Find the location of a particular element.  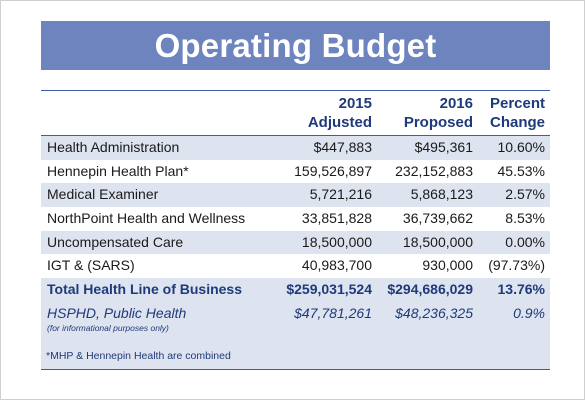

proposed-value: 232,152,883 is located at coordinates (434, 170).